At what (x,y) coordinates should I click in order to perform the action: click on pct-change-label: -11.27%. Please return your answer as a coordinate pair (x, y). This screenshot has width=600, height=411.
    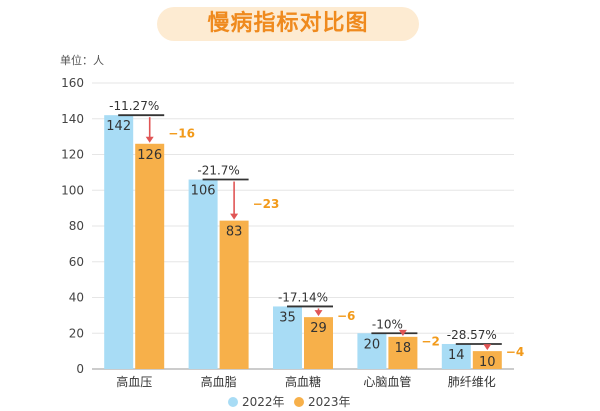
    Looking at the image, I should click on (134, 106).